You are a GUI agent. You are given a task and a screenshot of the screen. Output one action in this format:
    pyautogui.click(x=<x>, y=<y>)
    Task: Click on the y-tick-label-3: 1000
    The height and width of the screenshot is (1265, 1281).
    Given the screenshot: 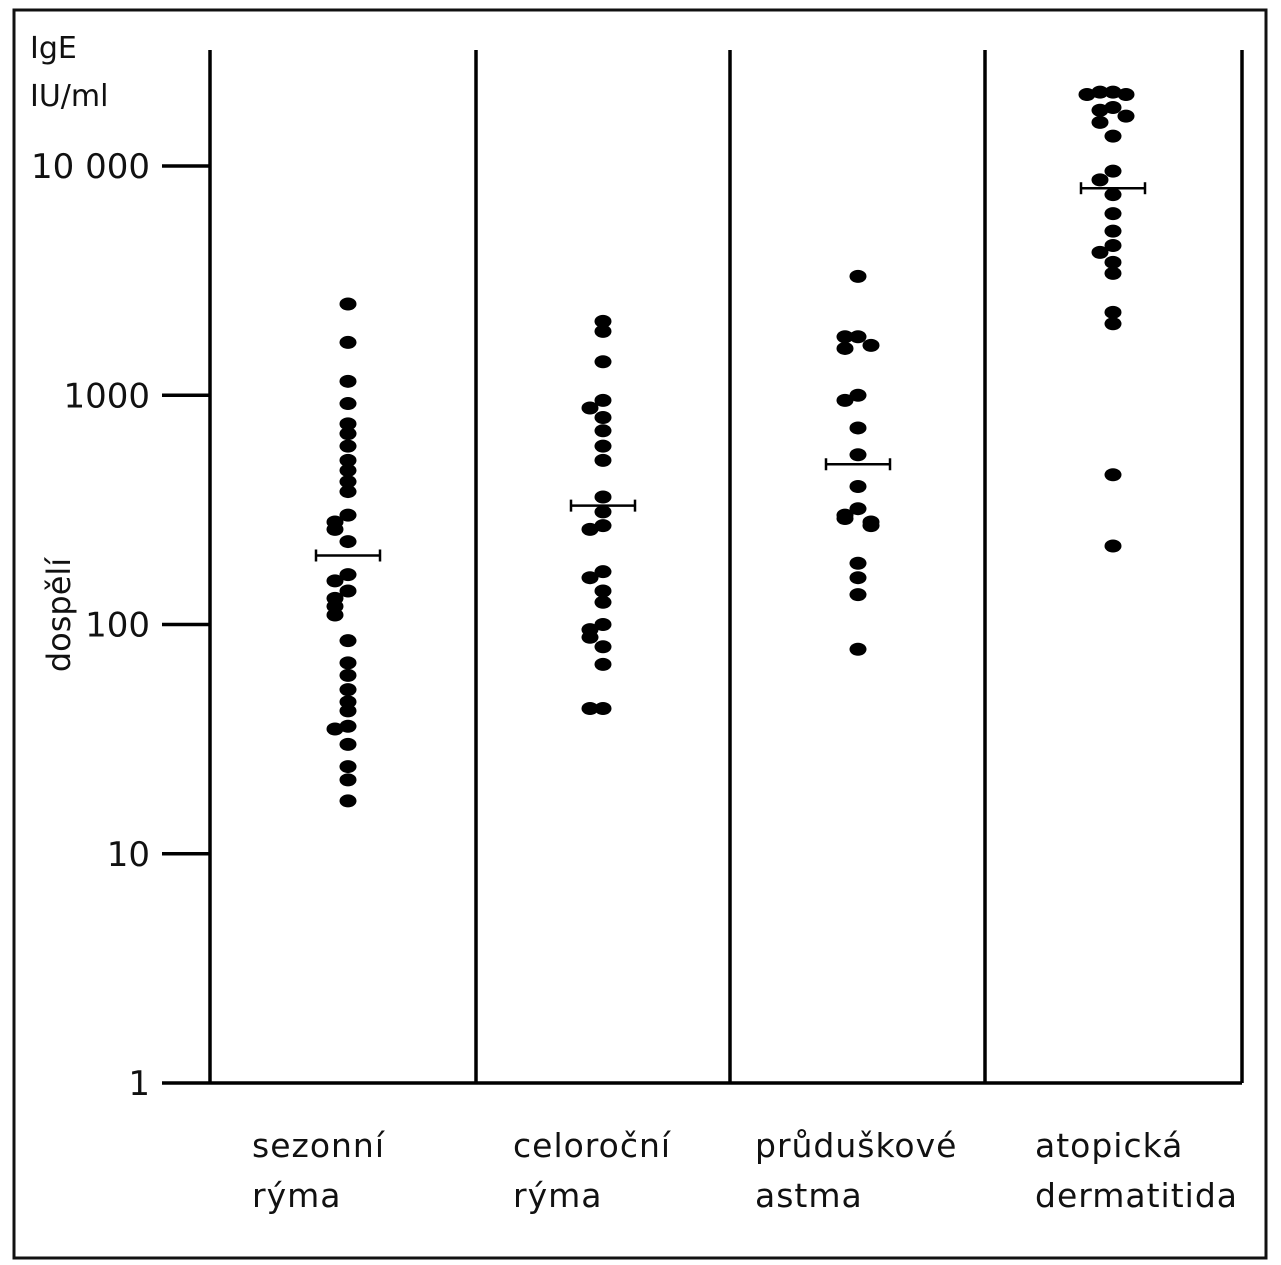 What is the action you would take?
    pyautogui.click(x=106, y=396)
    